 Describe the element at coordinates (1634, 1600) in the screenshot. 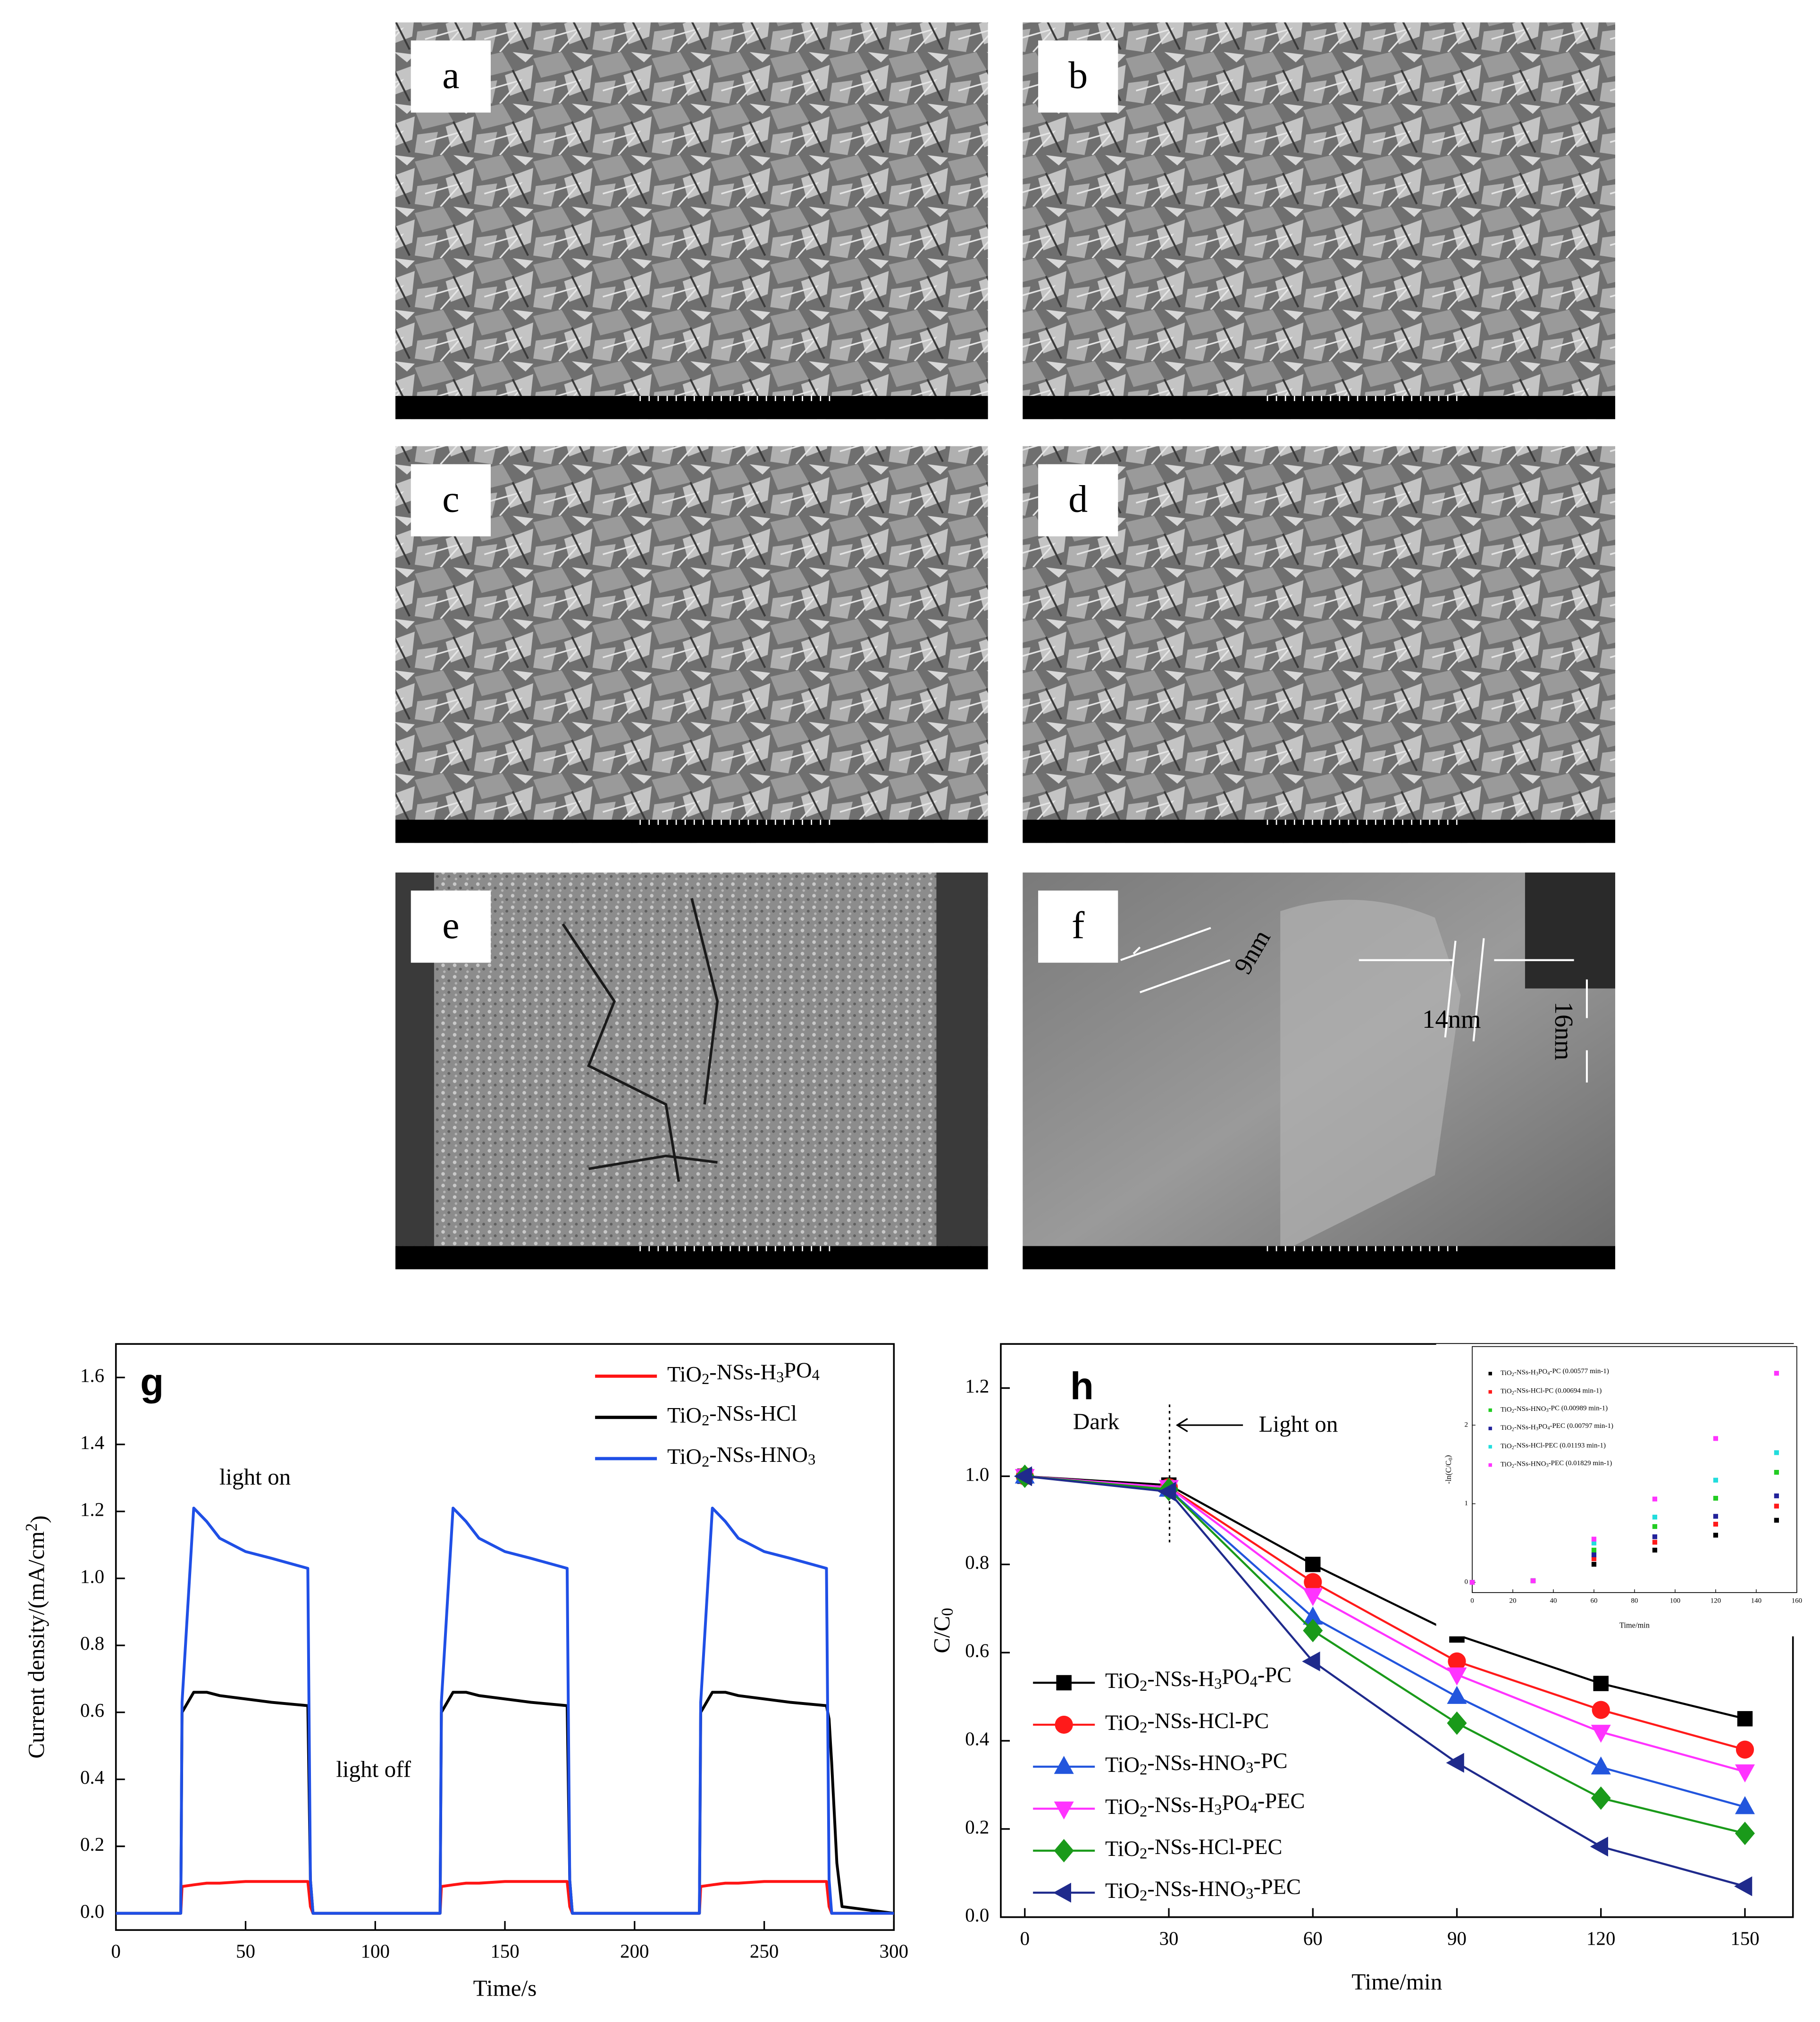

I see `x-tick-label: 80` at that location.